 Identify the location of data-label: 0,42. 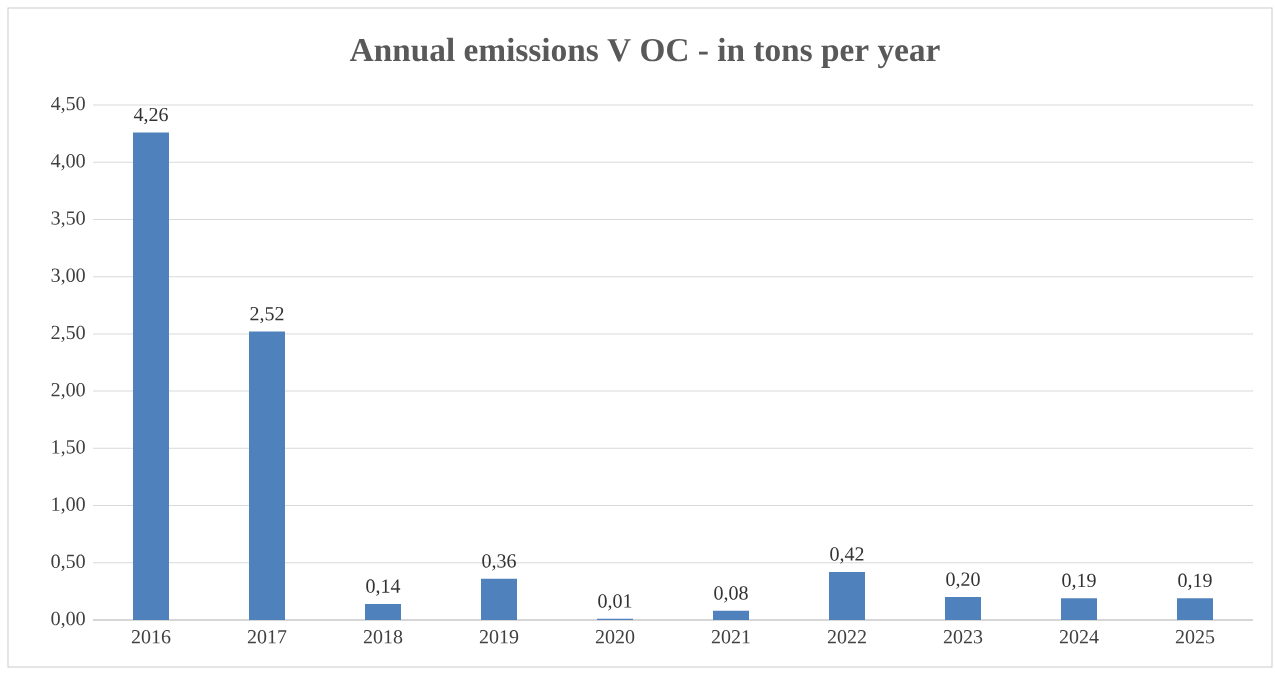
(847, 555).